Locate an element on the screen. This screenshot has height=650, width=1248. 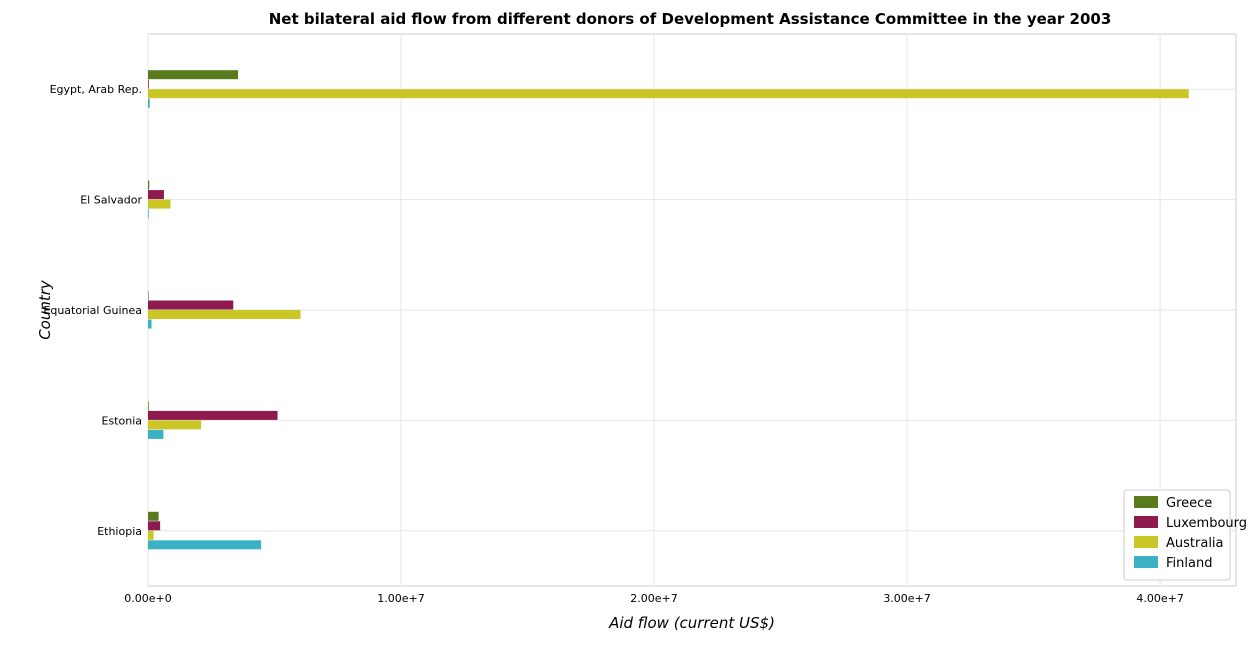
legend-swatch-finland is located at coordinates (1146, 562).